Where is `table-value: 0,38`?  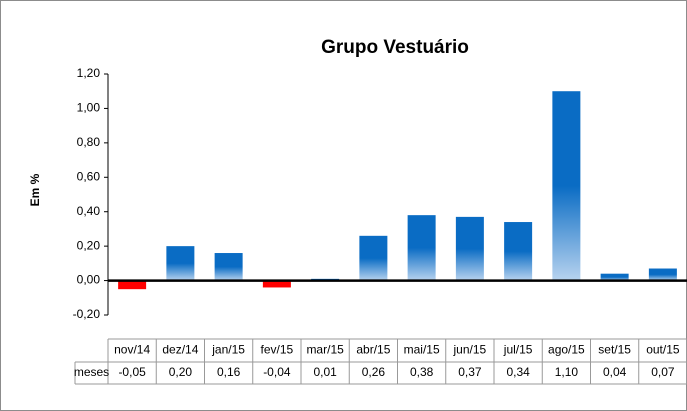 table-value: 0,38 is located at coordinates (422, 372).